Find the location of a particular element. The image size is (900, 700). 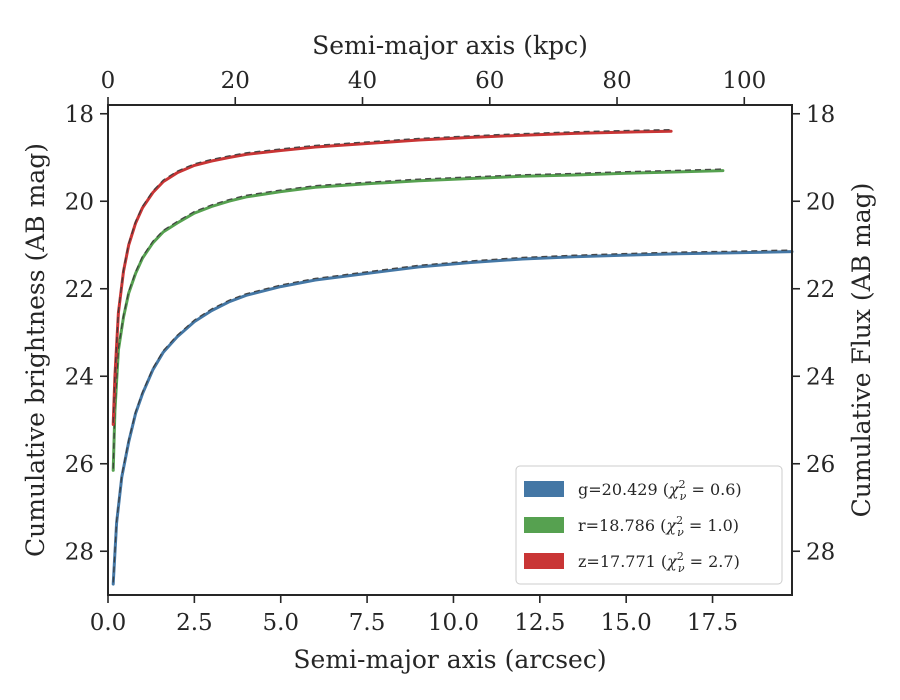

x-tick-label-4: 10.0 is located at coordinates (453, 623).